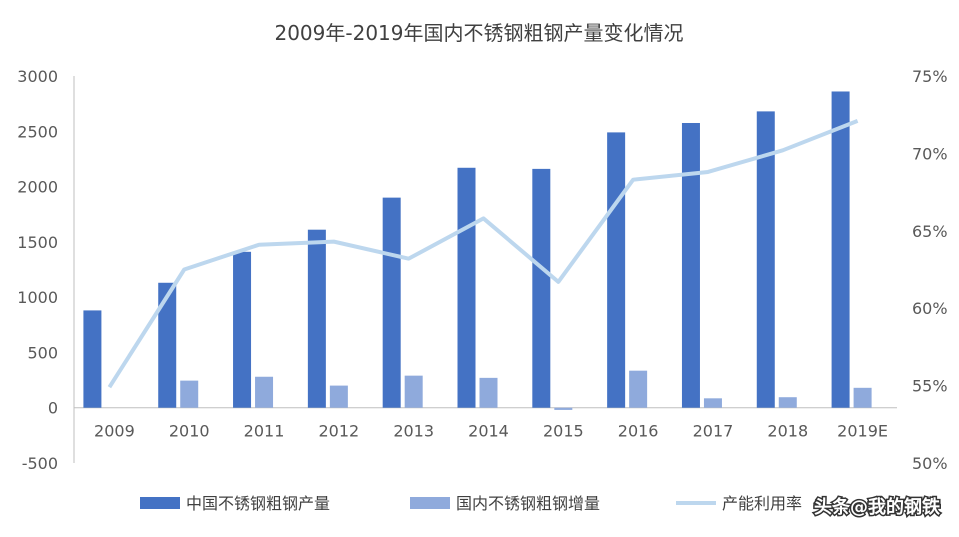 This screenshot has width=959, height=537. Describe the element at coordinates (488, 431) in the screenshot. I see `x-axis-tick-label: 2014` at that location.